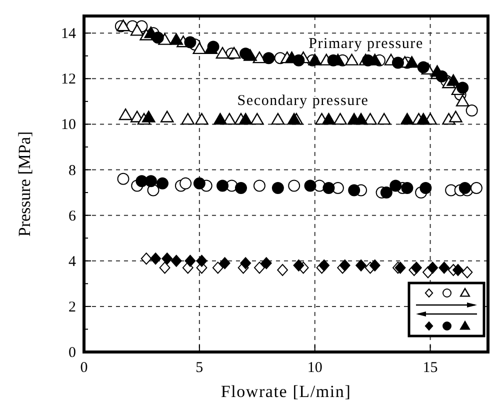 The width and height of the screenshot is (497, 408). What do you see at coordinates (72, 262) in the screenshot?
I see `y-tick-label: 4` at bounding box center [72, 262].